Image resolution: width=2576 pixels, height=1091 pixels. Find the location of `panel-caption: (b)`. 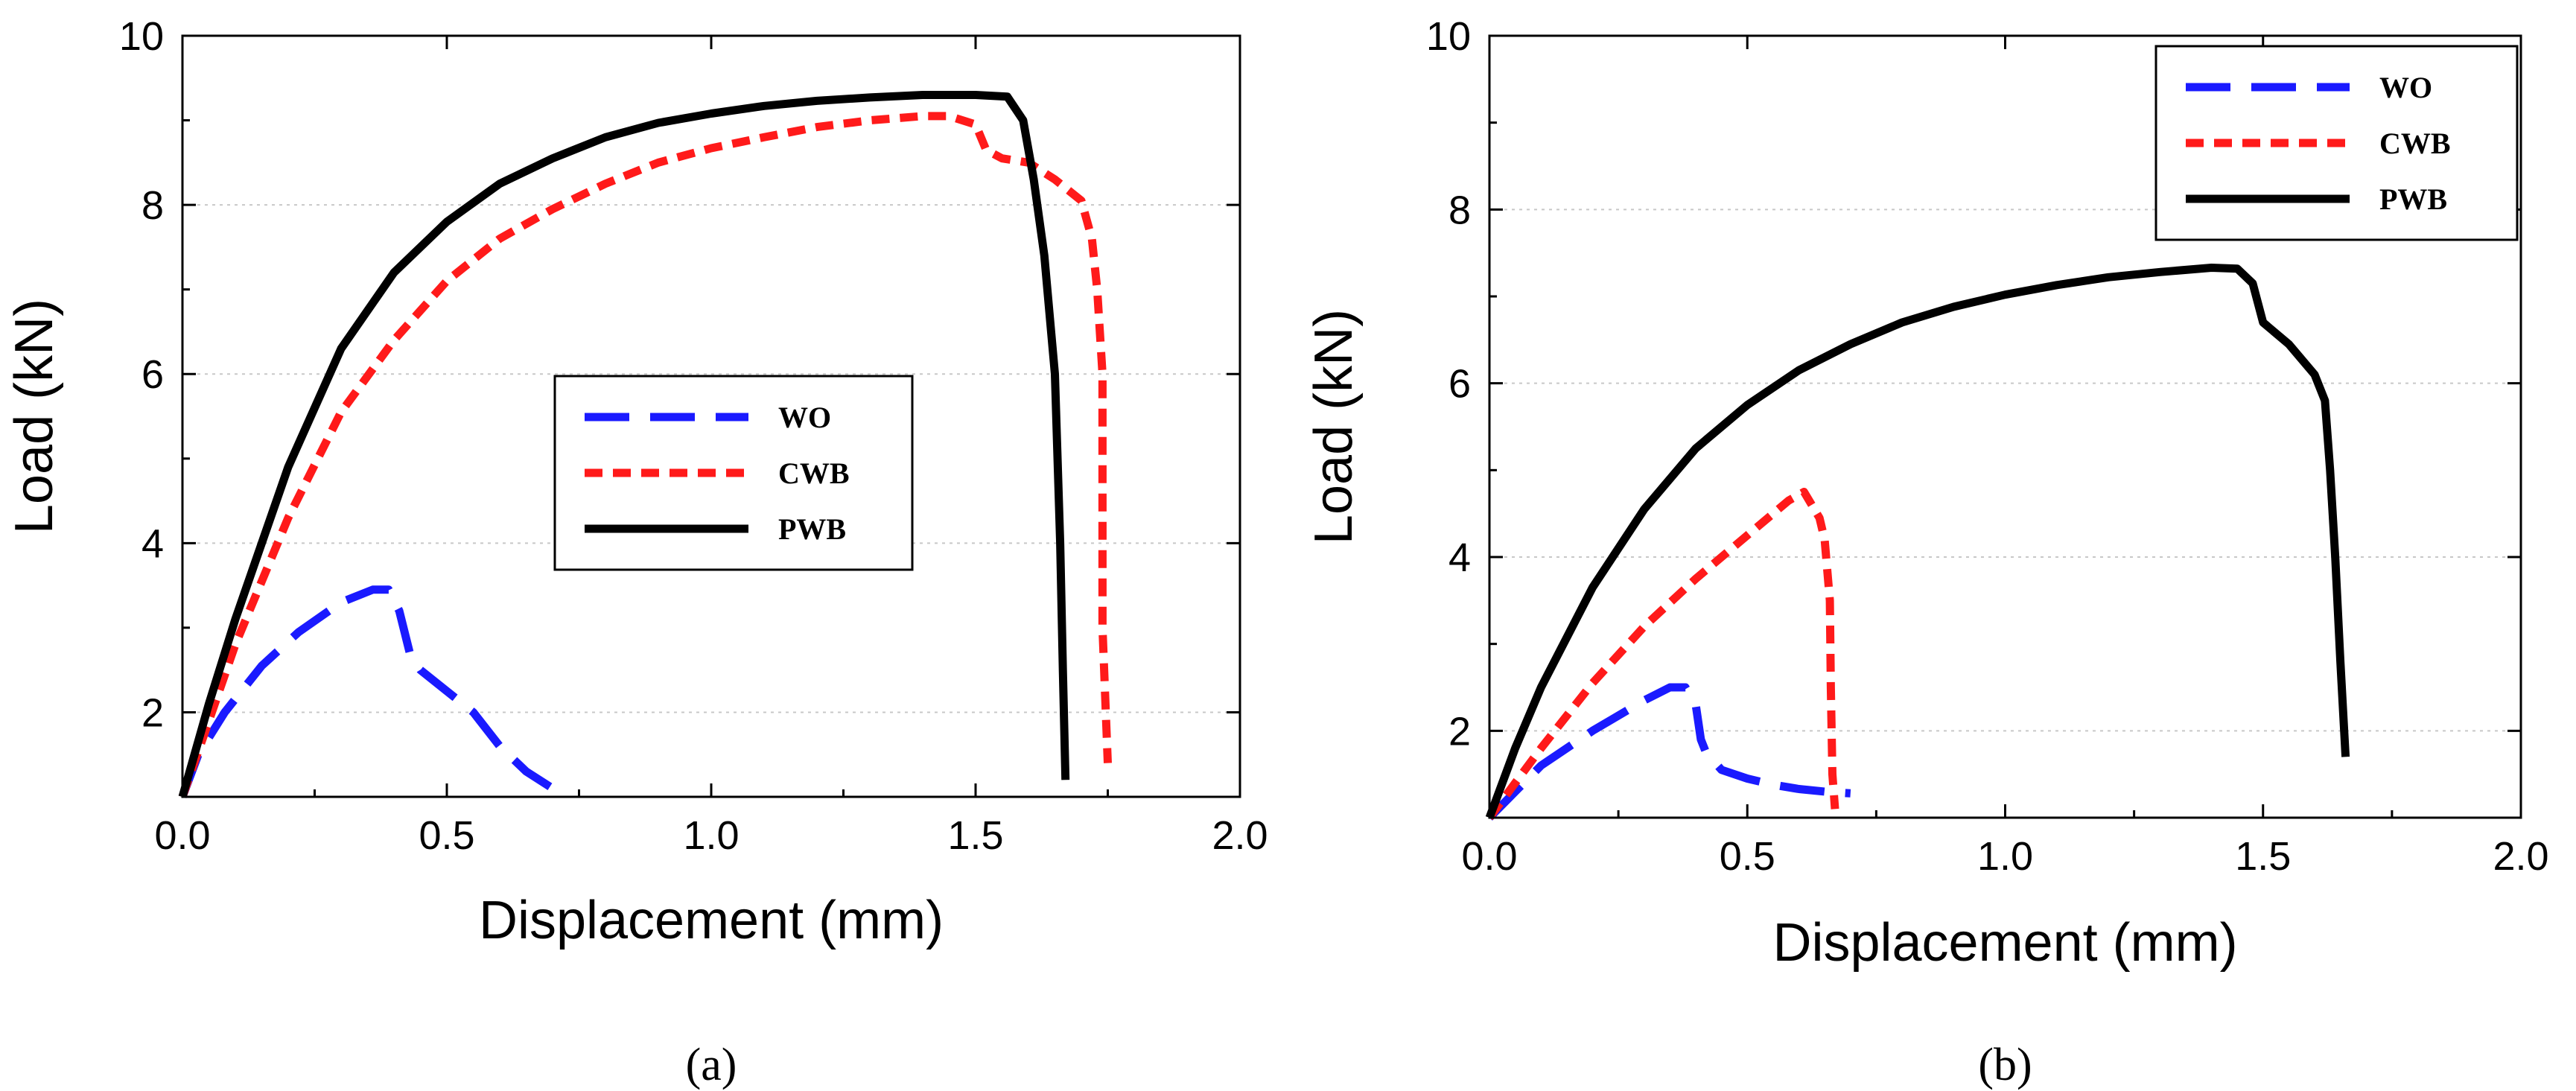

panel-caption: (b) is located at coordinates (2005, 1065).